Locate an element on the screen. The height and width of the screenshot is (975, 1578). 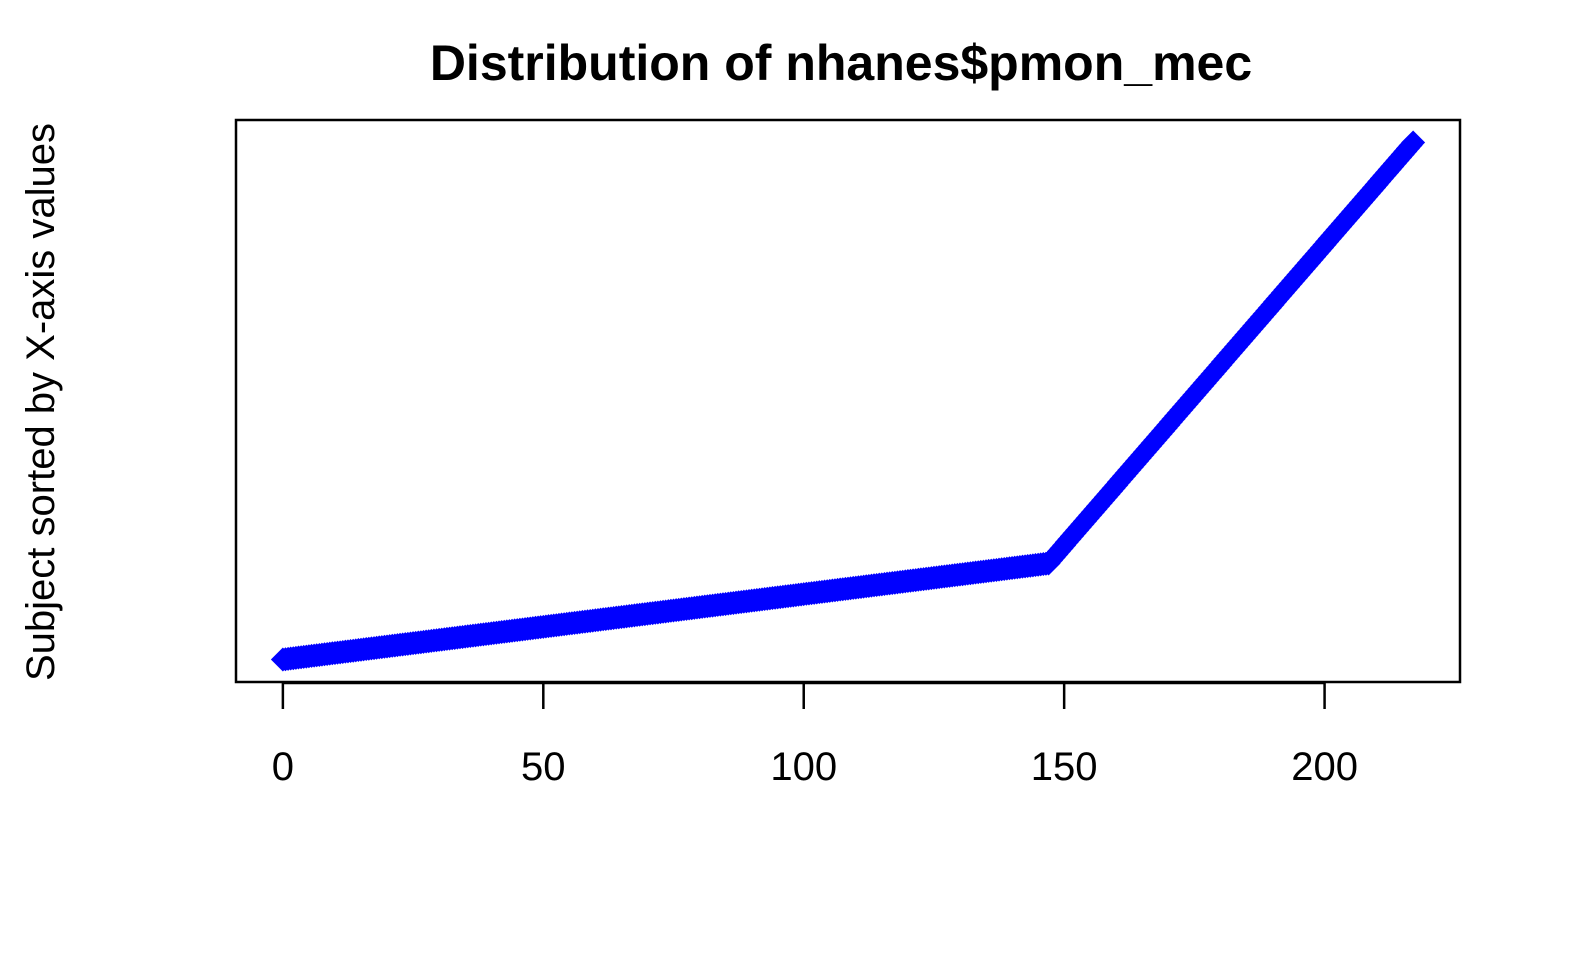
x-tick-label: 0 is located at coordinates (283, 767).